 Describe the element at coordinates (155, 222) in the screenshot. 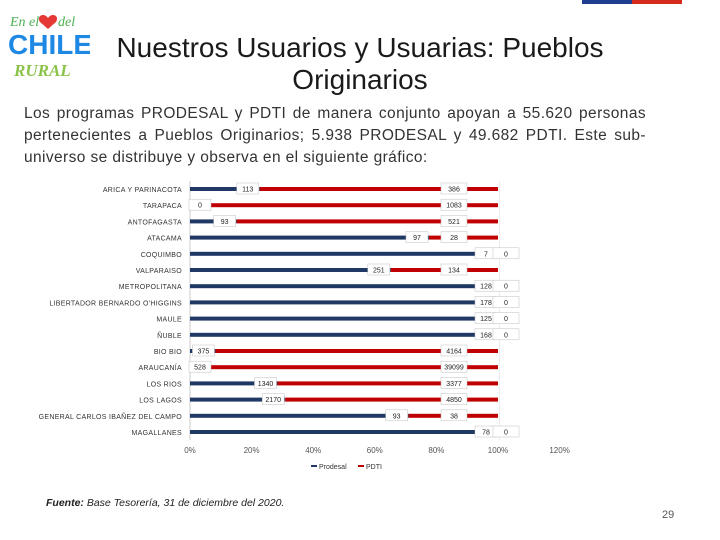

I see `category-label: ANTOFAGASTA` at that location.